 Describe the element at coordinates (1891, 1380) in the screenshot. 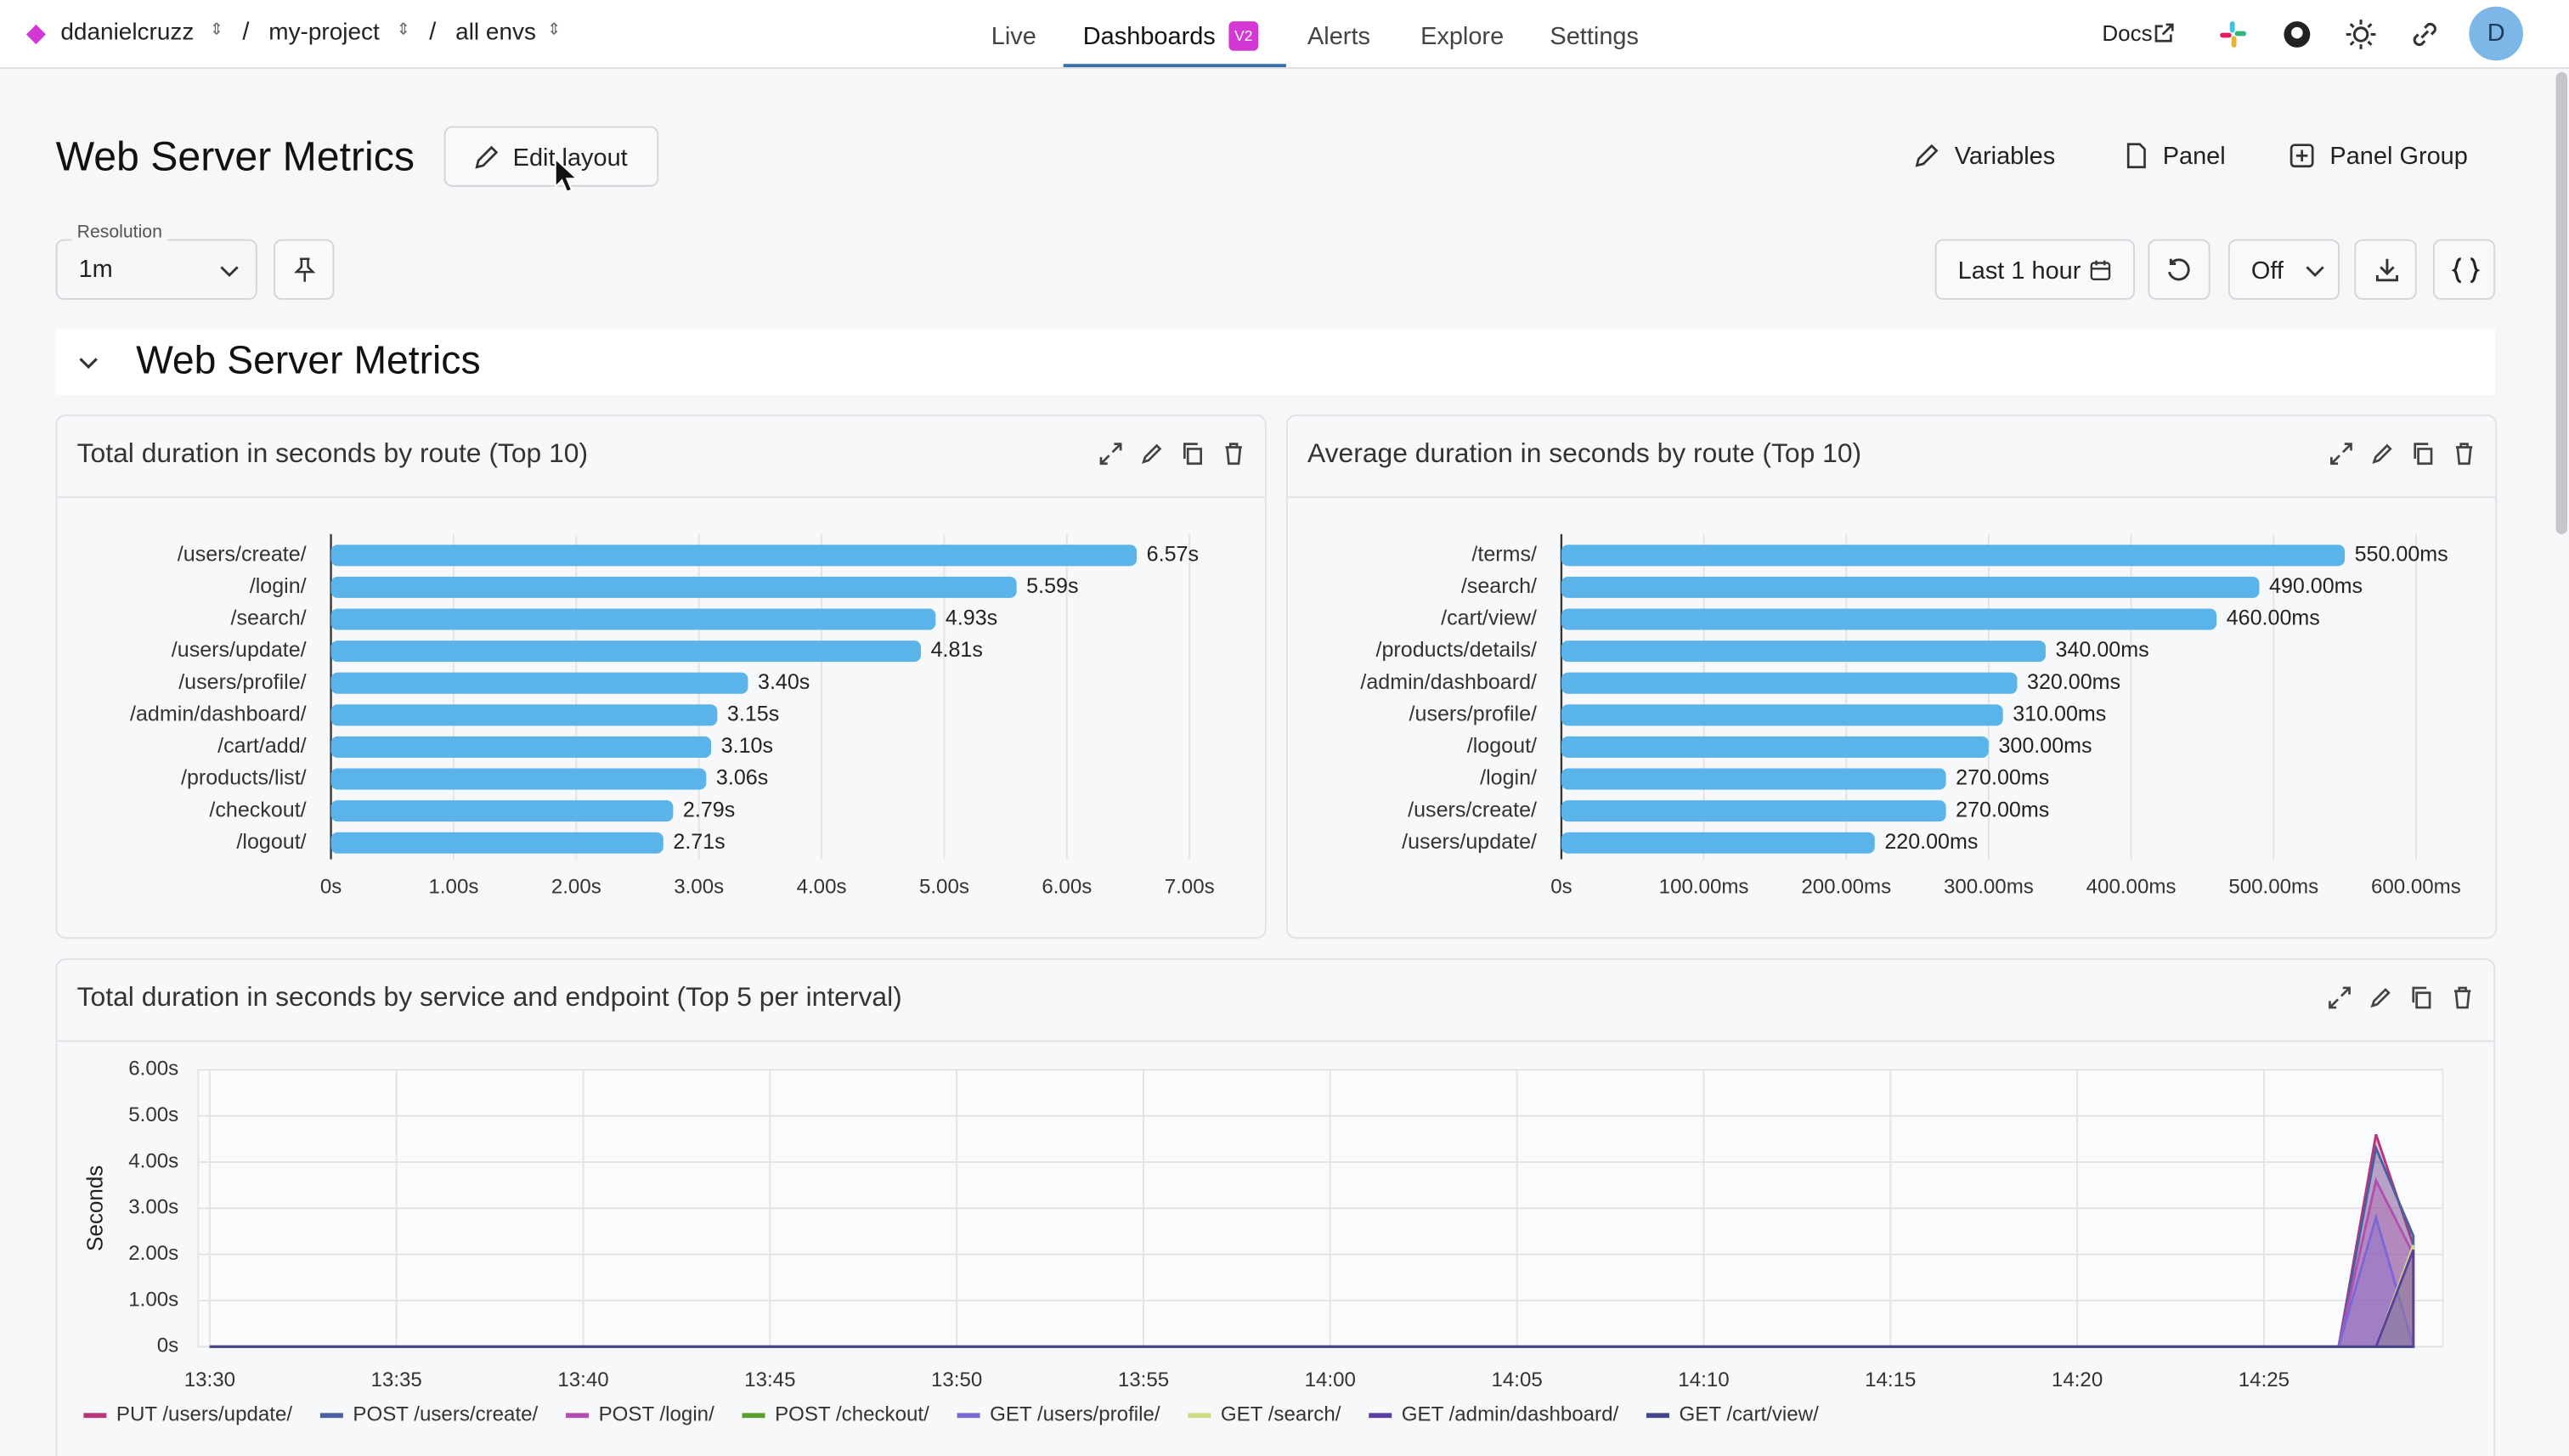

I see `x-tick-label: 14:15` at that location.